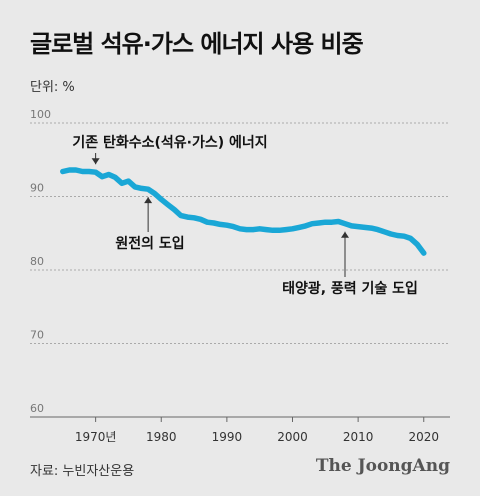 This screenshot has width=480, height=496. I want to click on x-tick-label: 1980, so click(161, 437).